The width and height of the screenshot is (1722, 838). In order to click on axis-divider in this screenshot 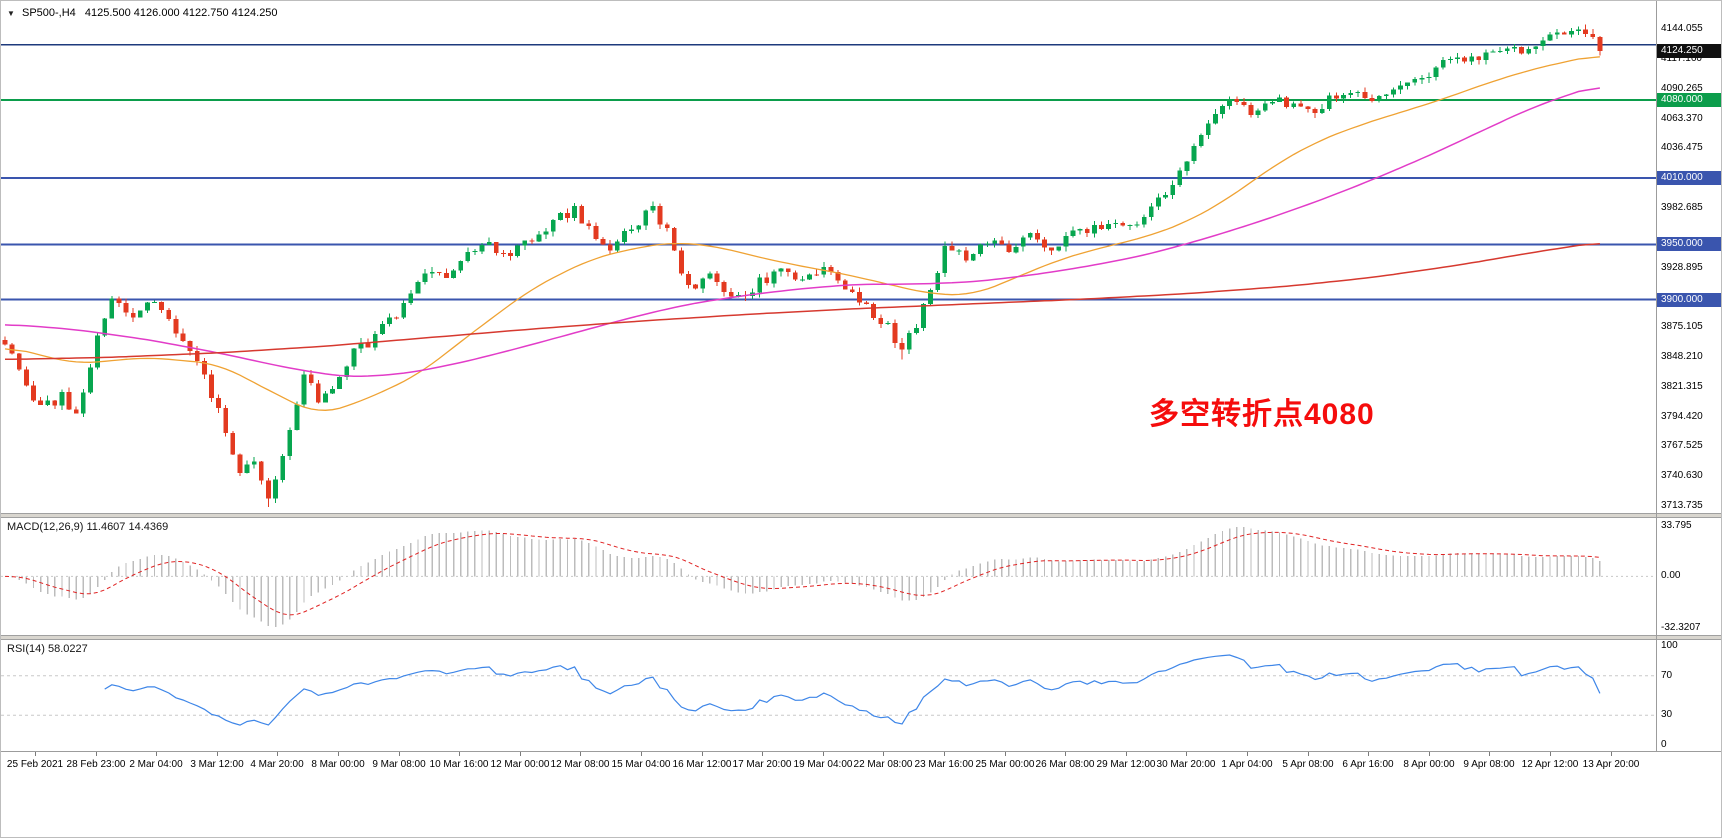, I will do `click(1656, 376)`.